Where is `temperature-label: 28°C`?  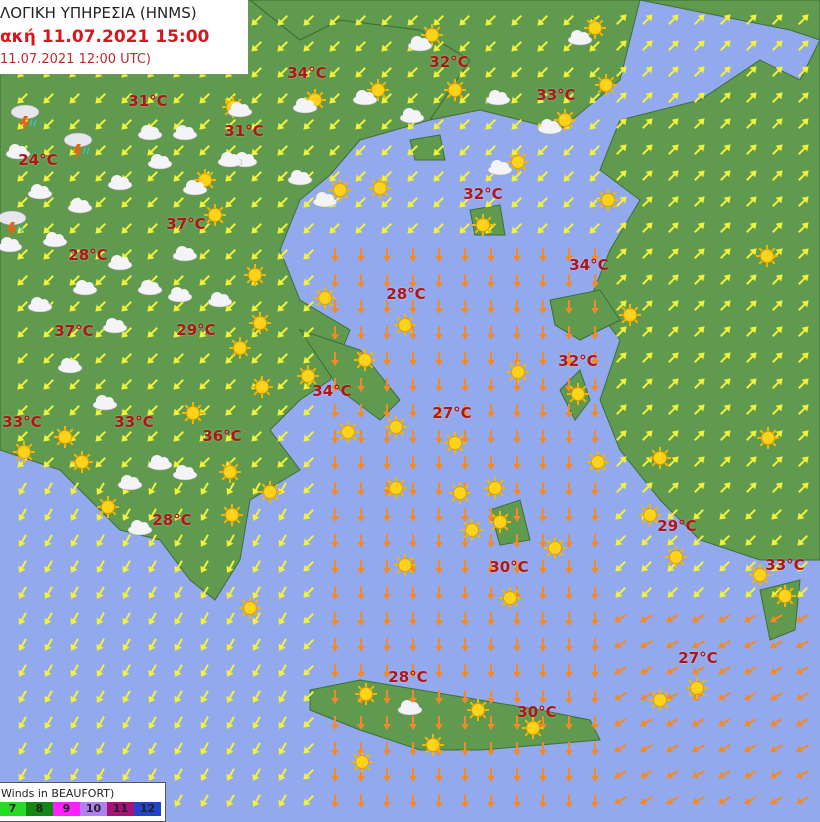 temperature-label: 28°C is located at coordinates (408, 677).